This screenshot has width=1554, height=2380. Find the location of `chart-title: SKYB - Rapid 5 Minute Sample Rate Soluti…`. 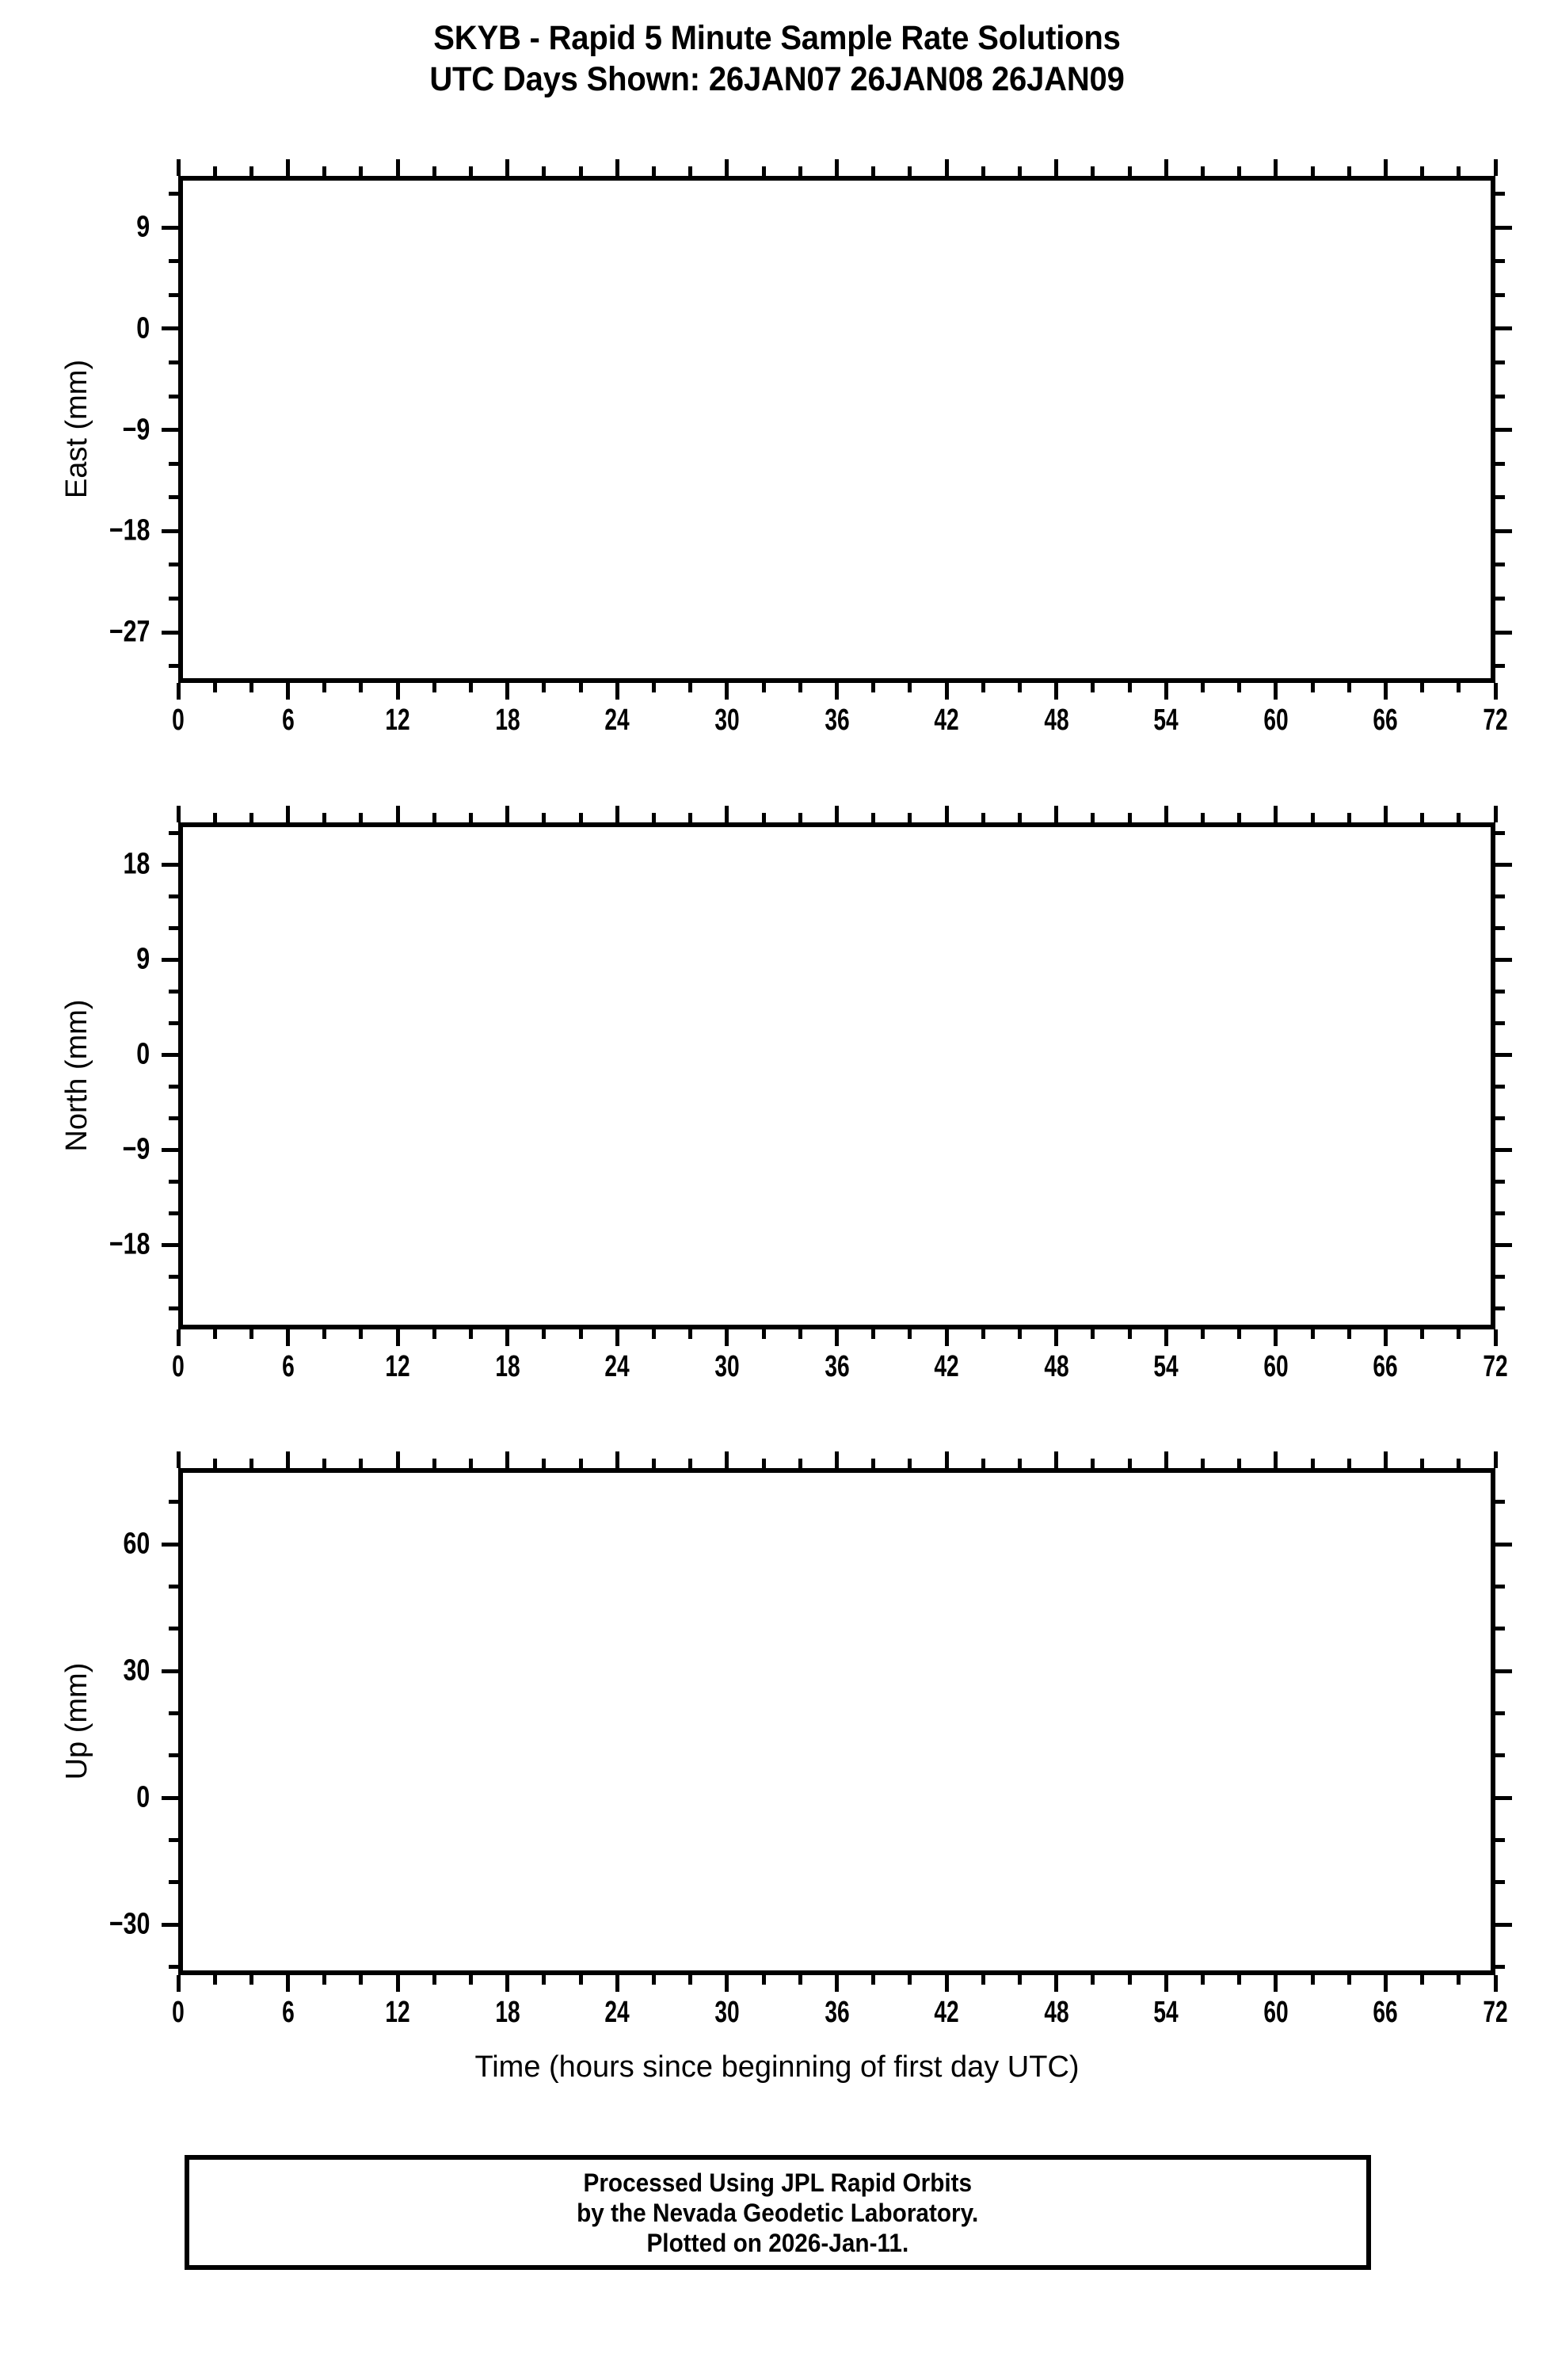

chart-title: SKYB - Rapid 5 Minute Sample Rate Soluti… is located at coordinates (777, 58).